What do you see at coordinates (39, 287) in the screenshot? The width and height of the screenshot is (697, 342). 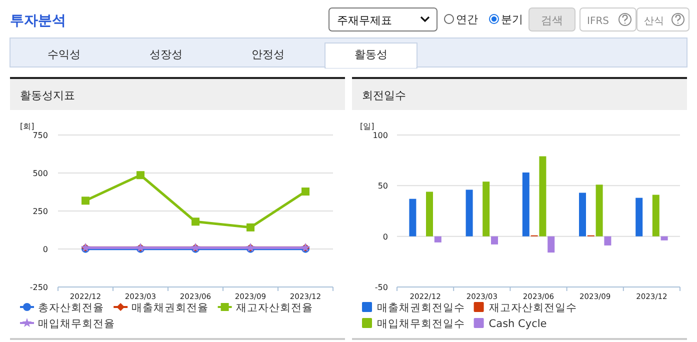 I see `y-tick-label: -250` at bounding box center [39, 287].